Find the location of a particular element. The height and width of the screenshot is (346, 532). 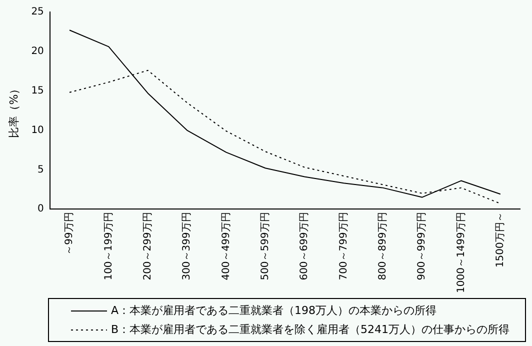

legend-label: B：本業が雇用者である二重就業者を除く雇用者（5241万人）の仕事からの所得 is located at coordinates (310, 329).